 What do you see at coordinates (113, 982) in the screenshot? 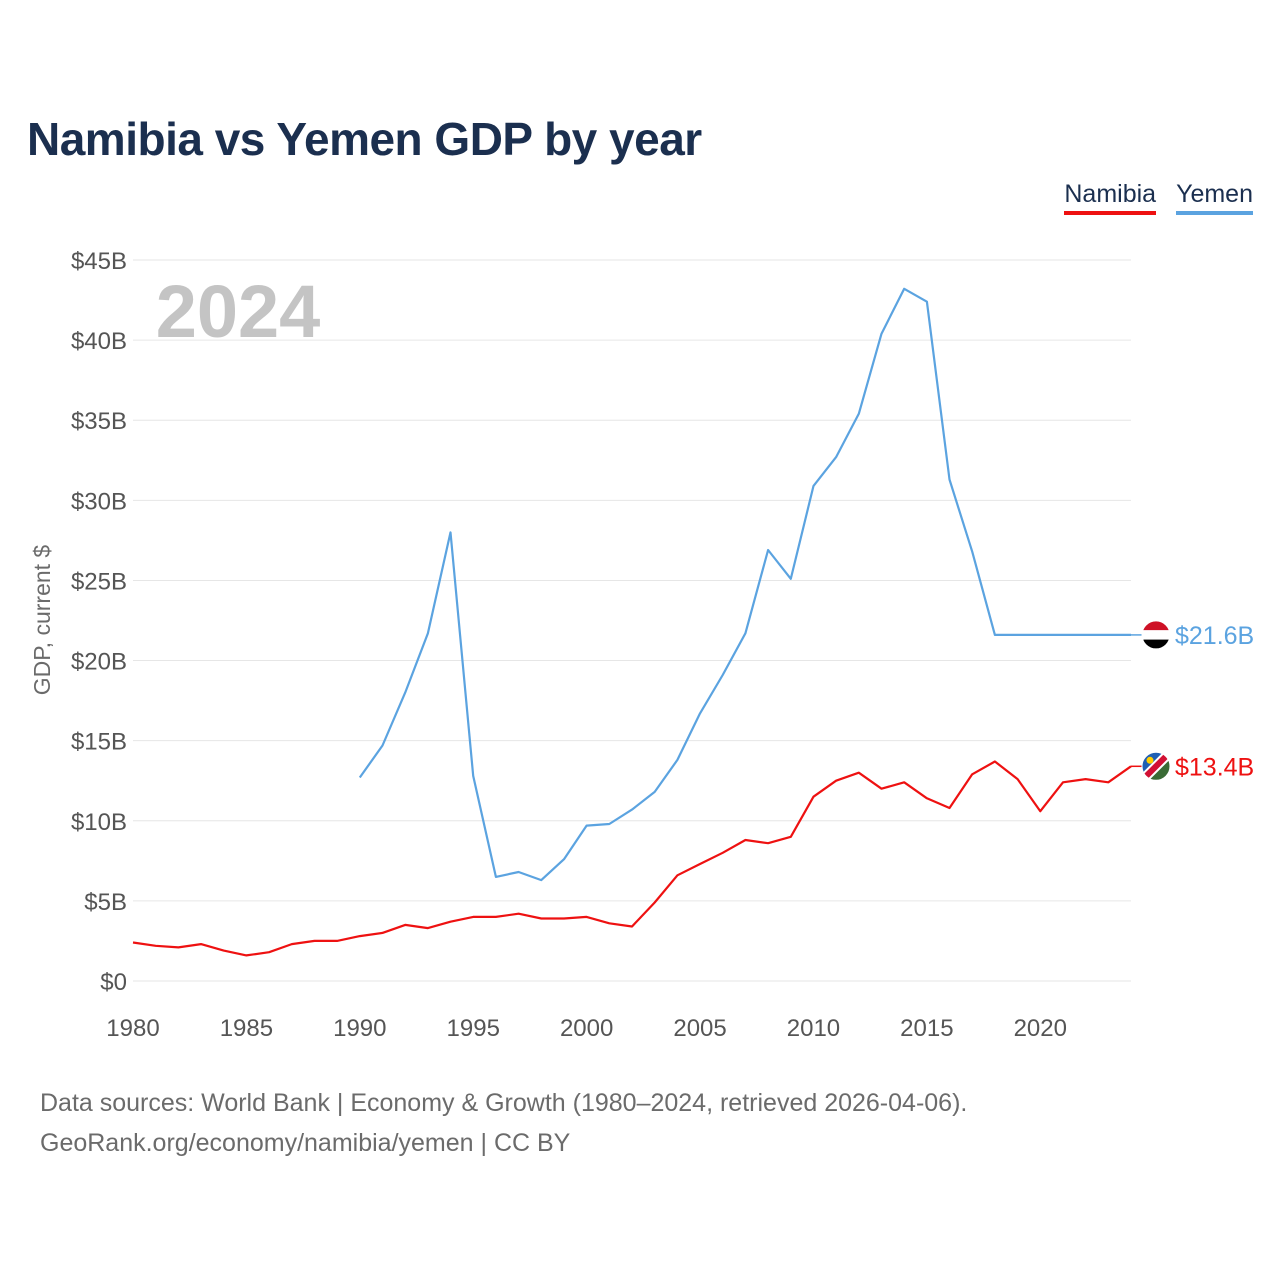
I see `y-tick-label: $0` at bounding box center [113, 982].